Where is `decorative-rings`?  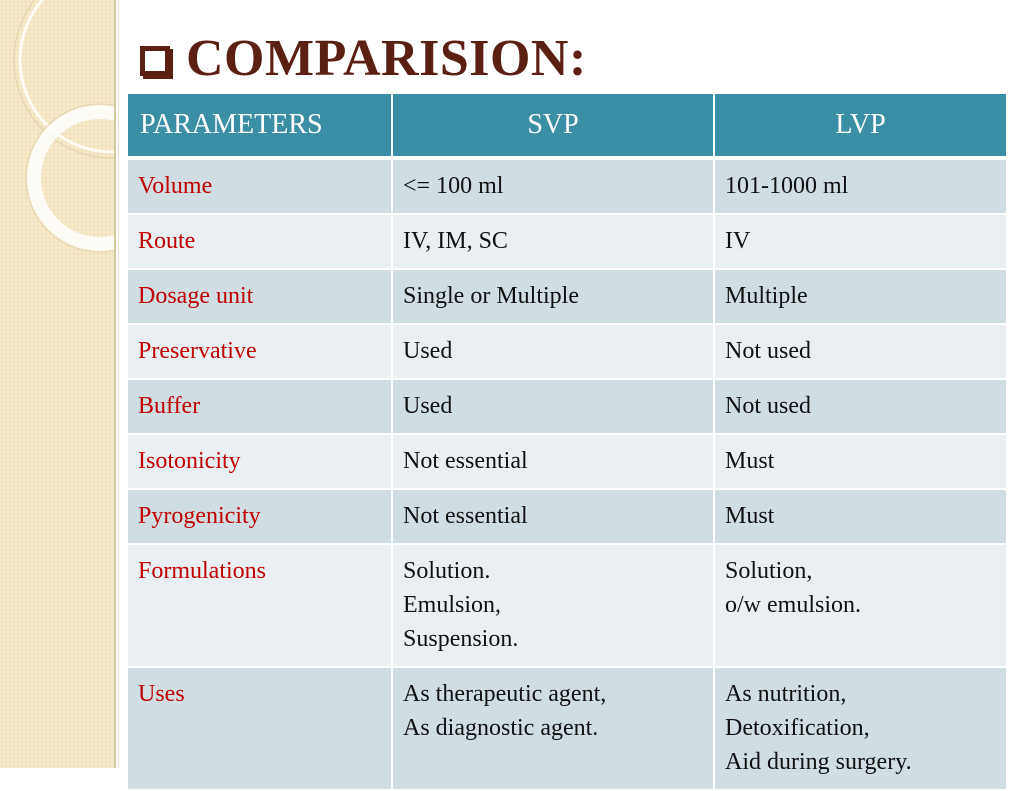
decorative-rings is located at coordinates (63, 126).